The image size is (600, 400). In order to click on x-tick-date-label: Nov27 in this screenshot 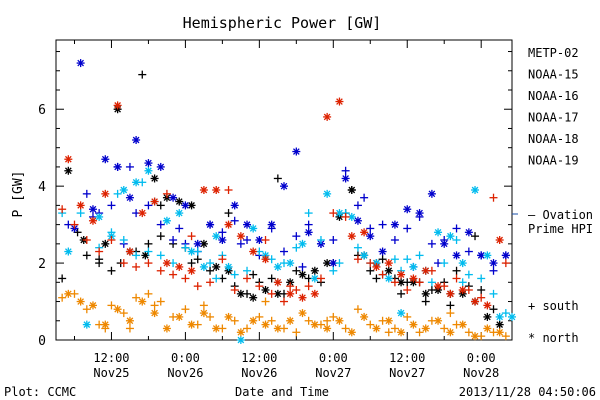, I will do `click(333, 373)`.